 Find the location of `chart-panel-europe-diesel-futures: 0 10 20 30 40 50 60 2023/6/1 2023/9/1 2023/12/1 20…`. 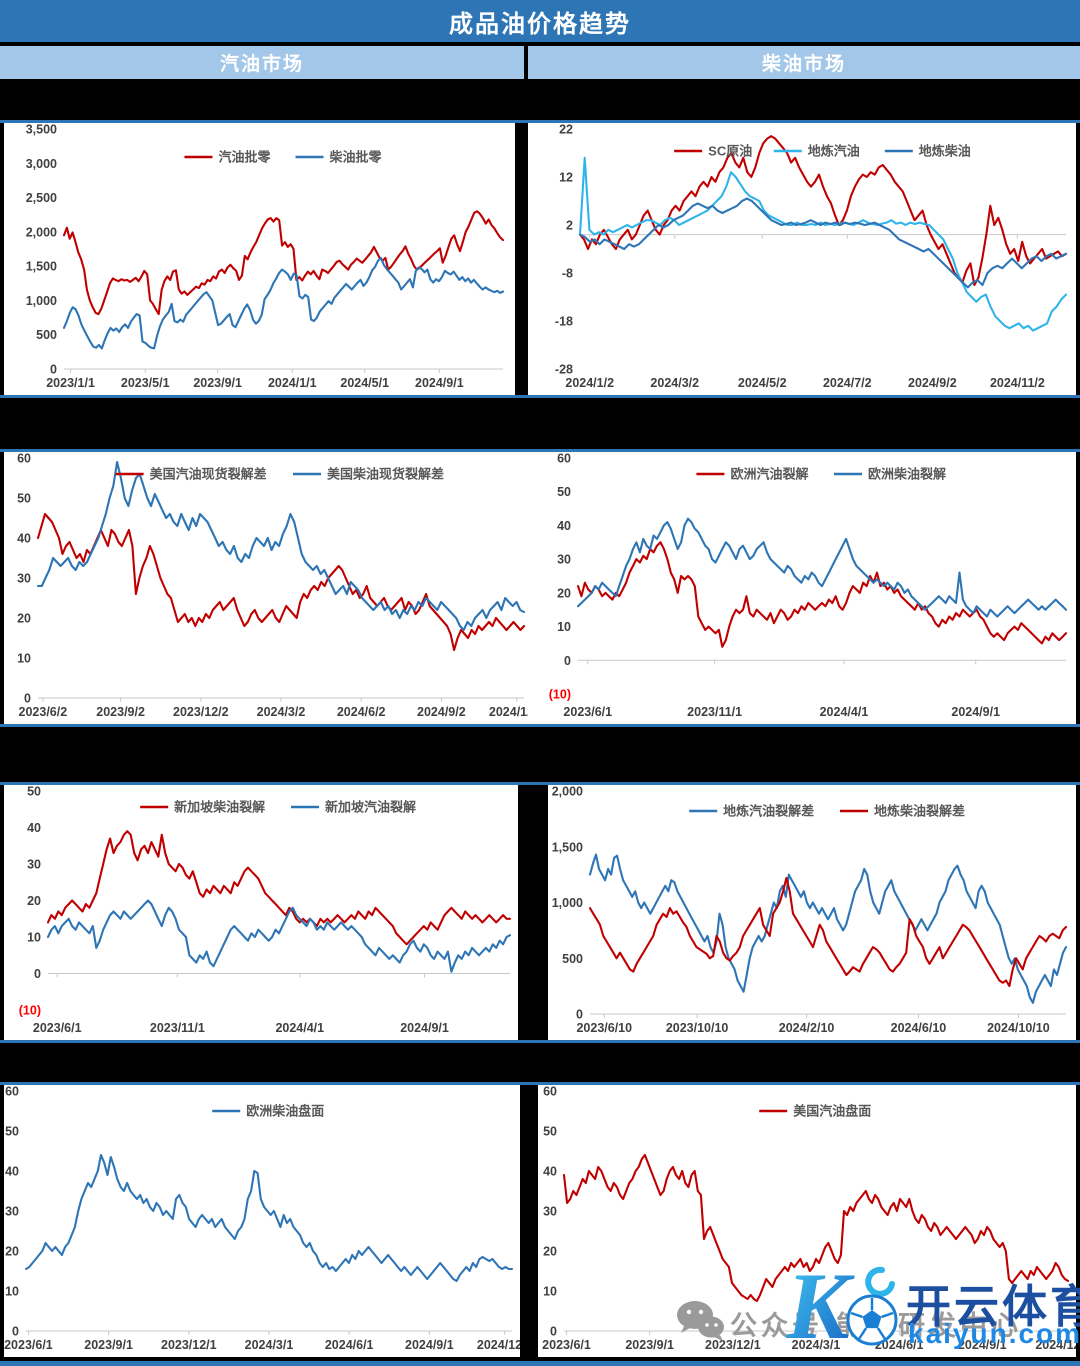

chart-panel-europe-diesel-futures: 0 10 20 30 40 50 60 2023/6/1 2023/9/1 2023/12/1 20… is located at coordinates (268, 1221).